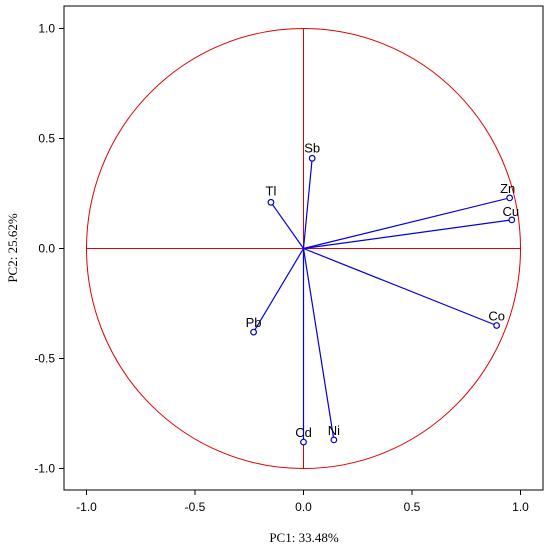 The width and height of the screenshot is (550, 547). I want to click on label-zn: Zn, so click(507, 188).